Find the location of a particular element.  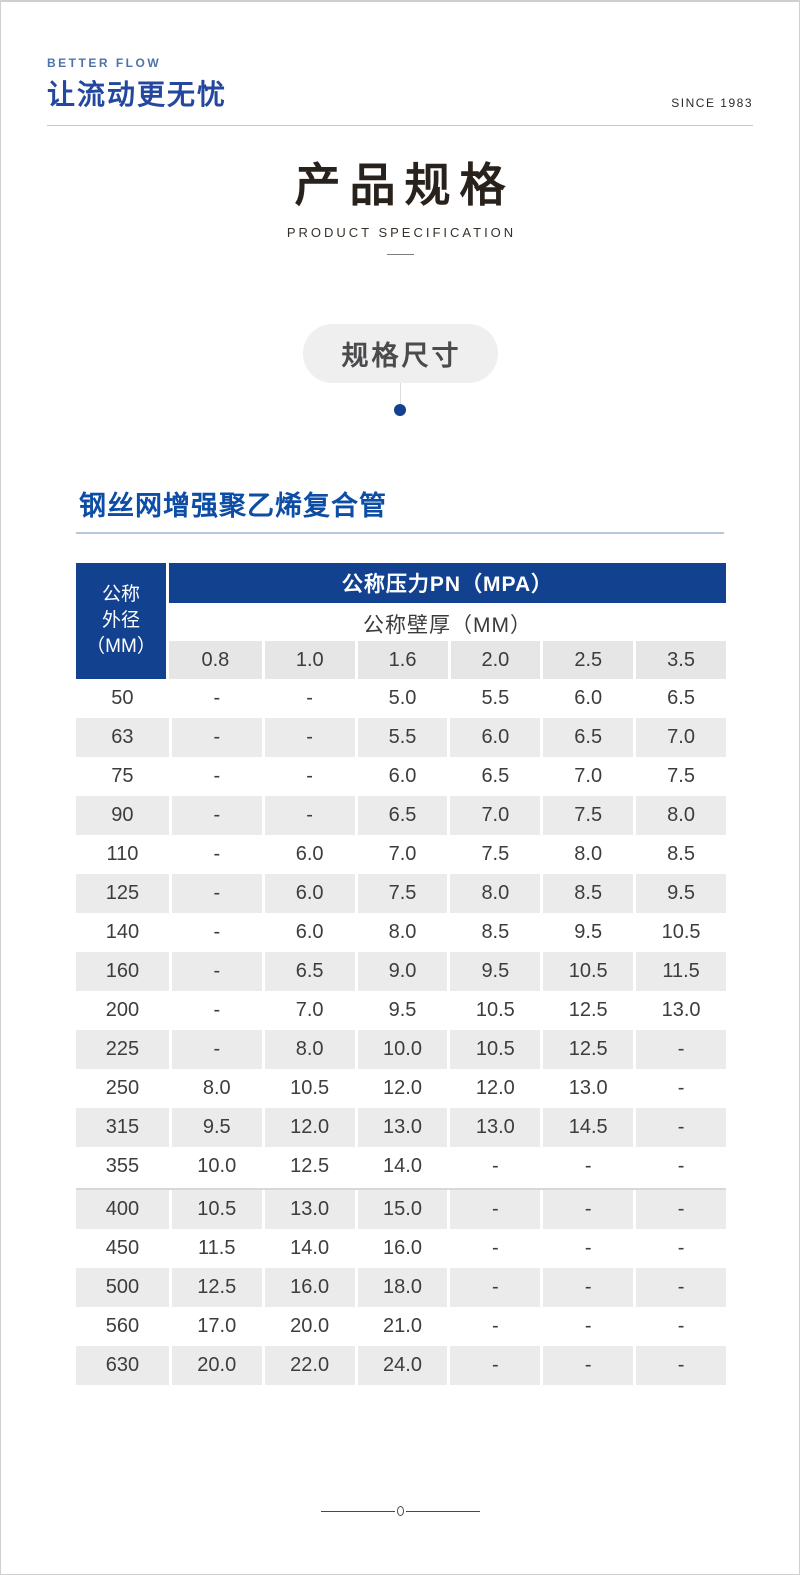

od-value: 500 is located at coordinates (122, 1287).